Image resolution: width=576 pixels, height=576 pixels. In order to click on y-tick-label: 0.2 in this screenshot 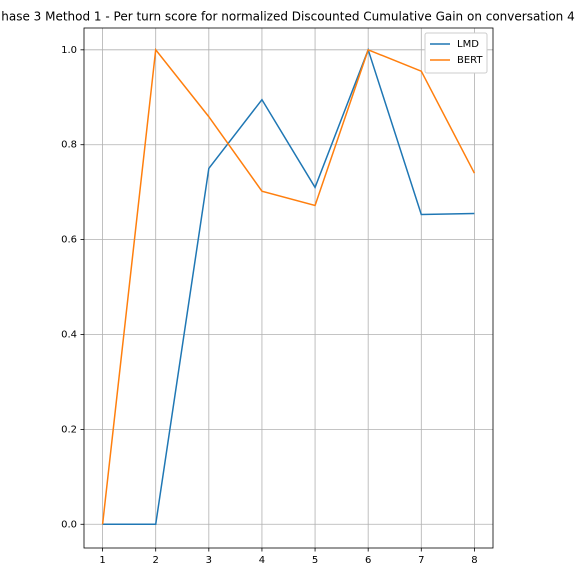, I will do `click(69, 429)`.